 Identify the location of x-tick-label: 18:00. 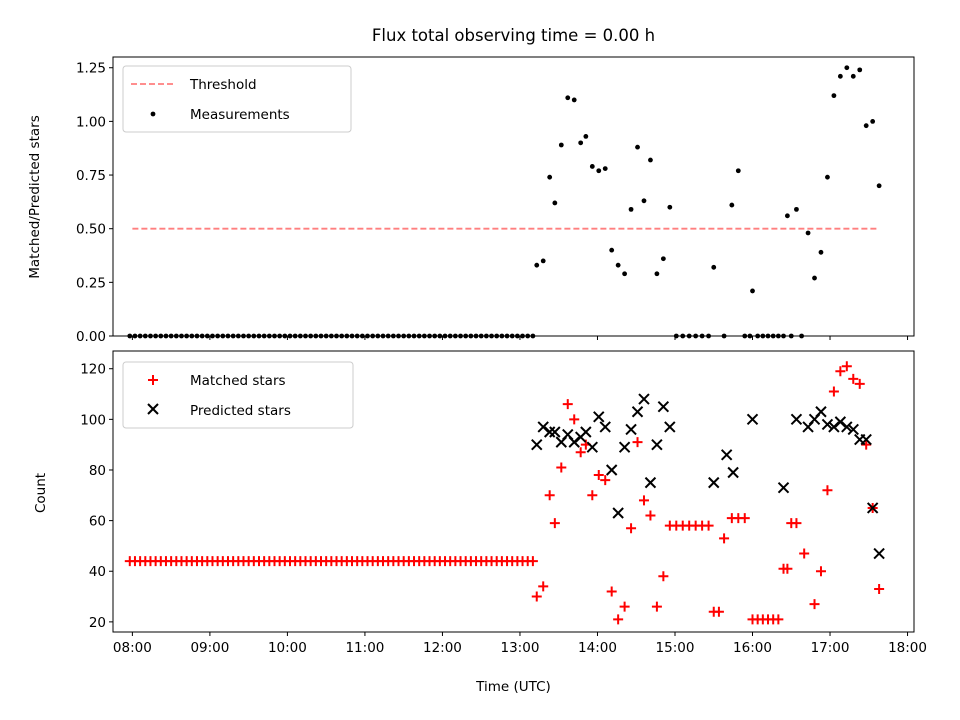
(907, 648).